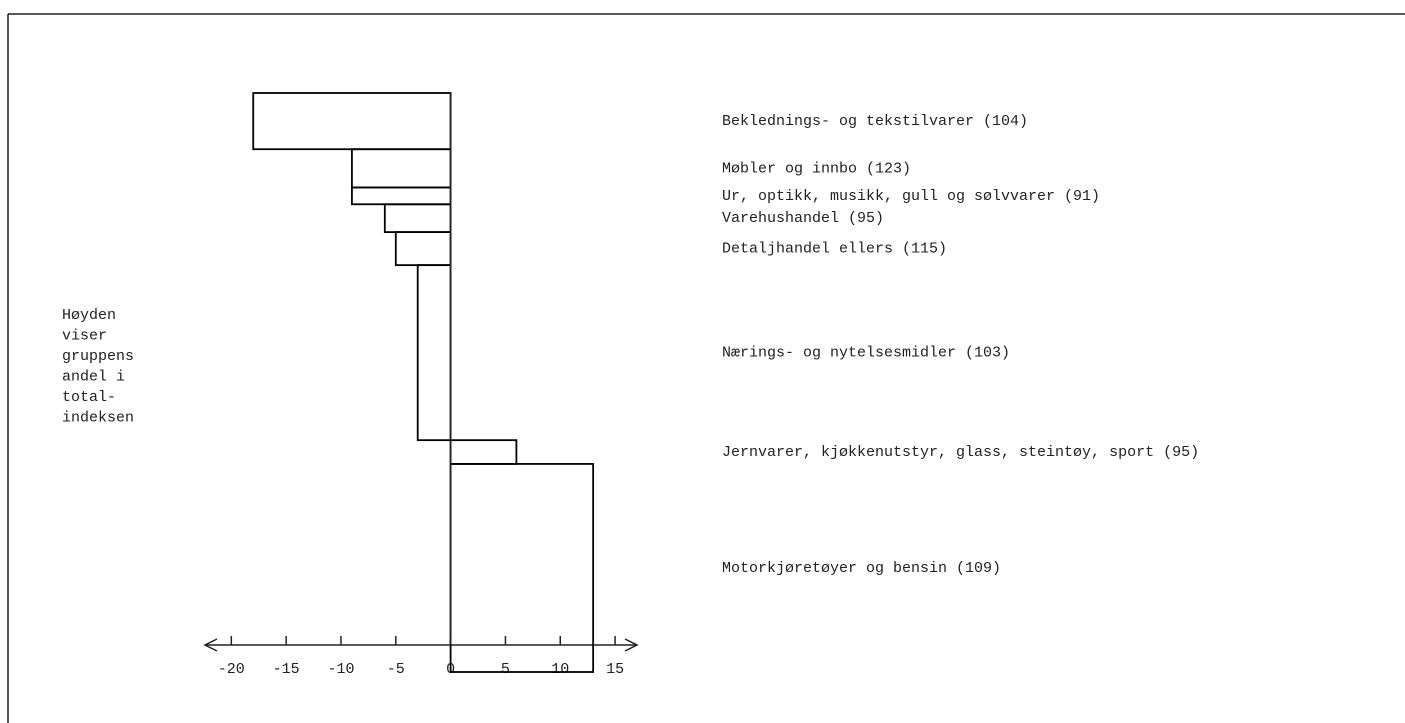  I want to click on category-label: Varehushandel (95), so click(803, 218).